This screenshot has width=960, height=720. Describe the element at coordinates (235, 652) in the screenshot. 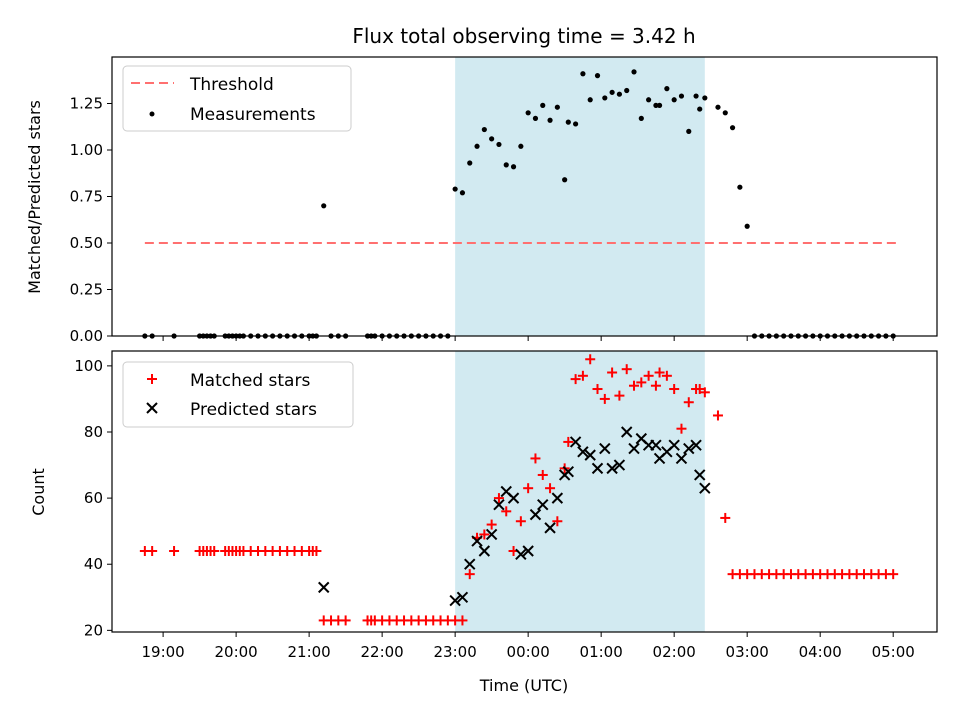

I see `xtick-label: 20:00` at that location.